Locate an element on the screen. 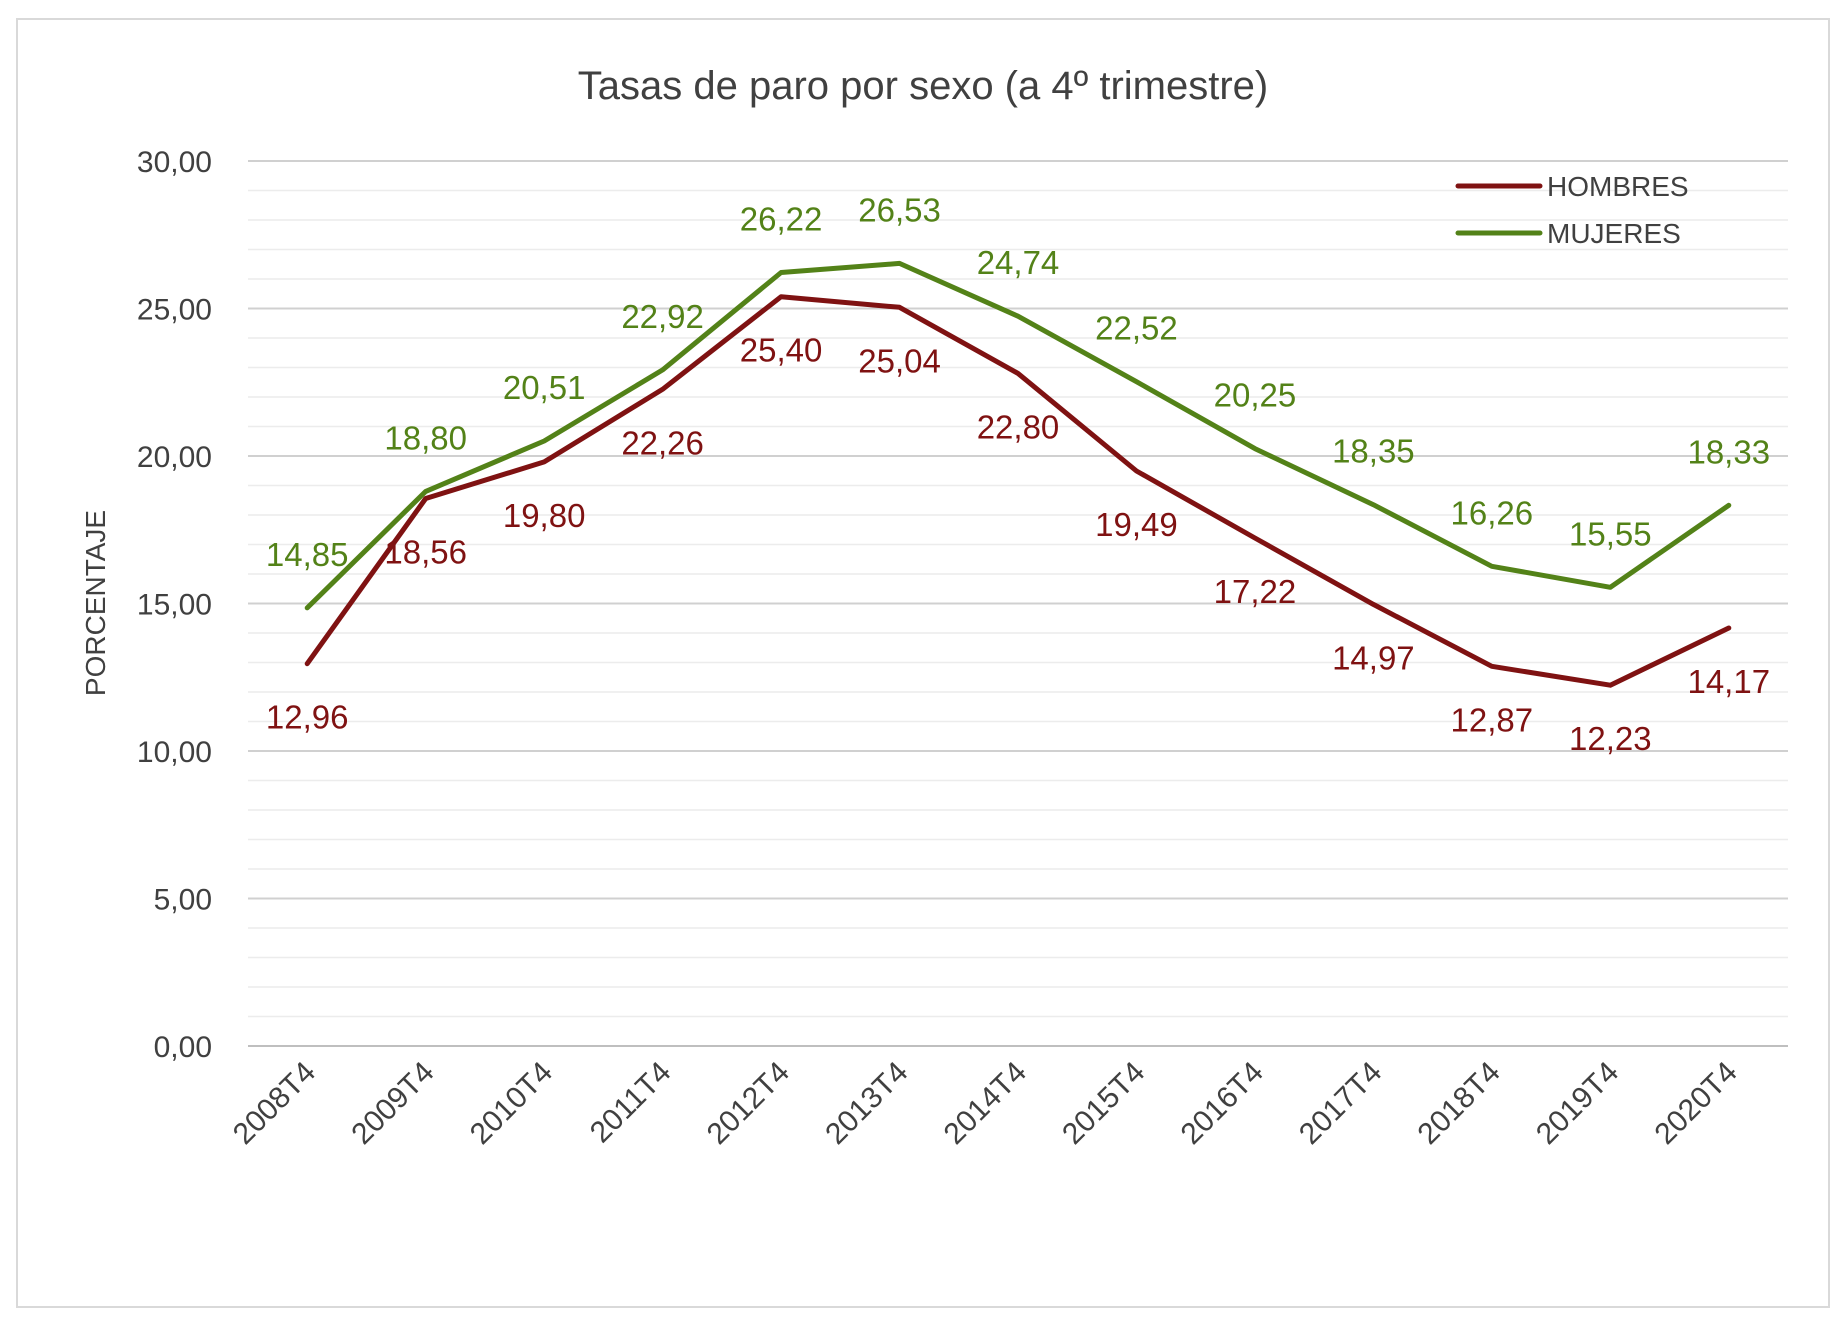 The width and height of the screenshot is (1846, 1324). data-label-hombres: 18,56 is located at coordinates (425, 551).